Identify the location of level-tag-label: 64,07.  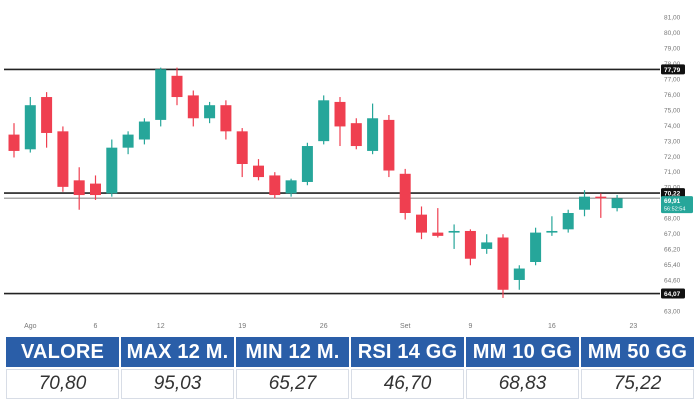
(672, 294).